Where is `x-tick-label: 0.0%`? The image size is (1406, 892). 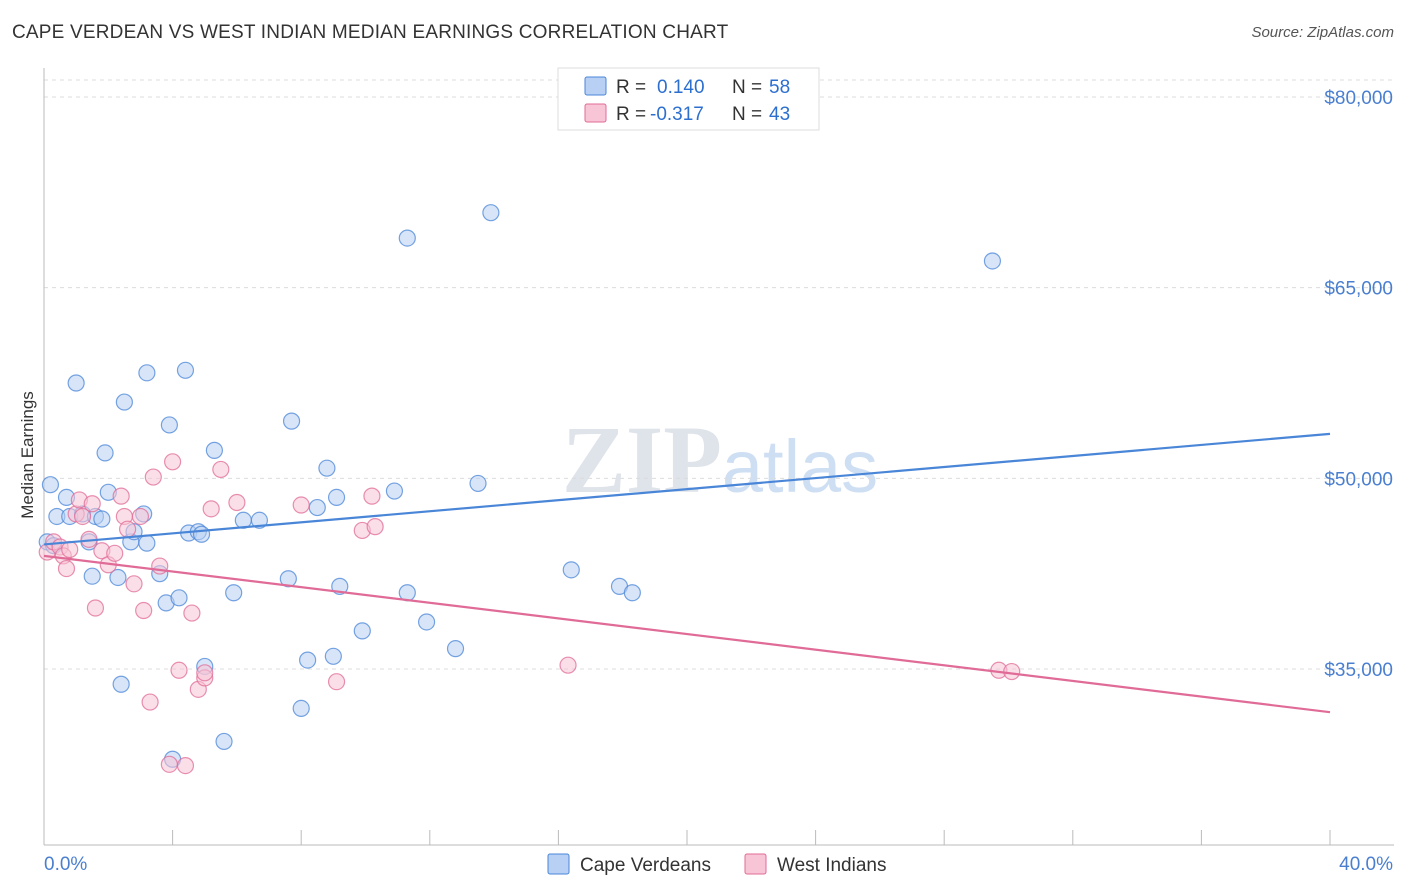
x-tick-label: 0.0% is located at coordinates (65, 864).